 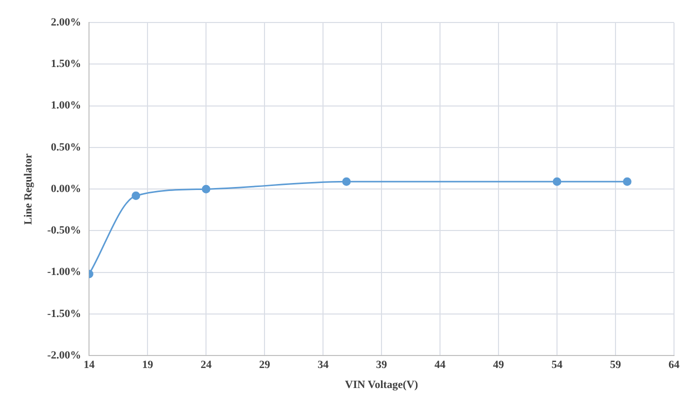 I want to click on y-tick-label: 2.00%, so click(x=66, y=22).